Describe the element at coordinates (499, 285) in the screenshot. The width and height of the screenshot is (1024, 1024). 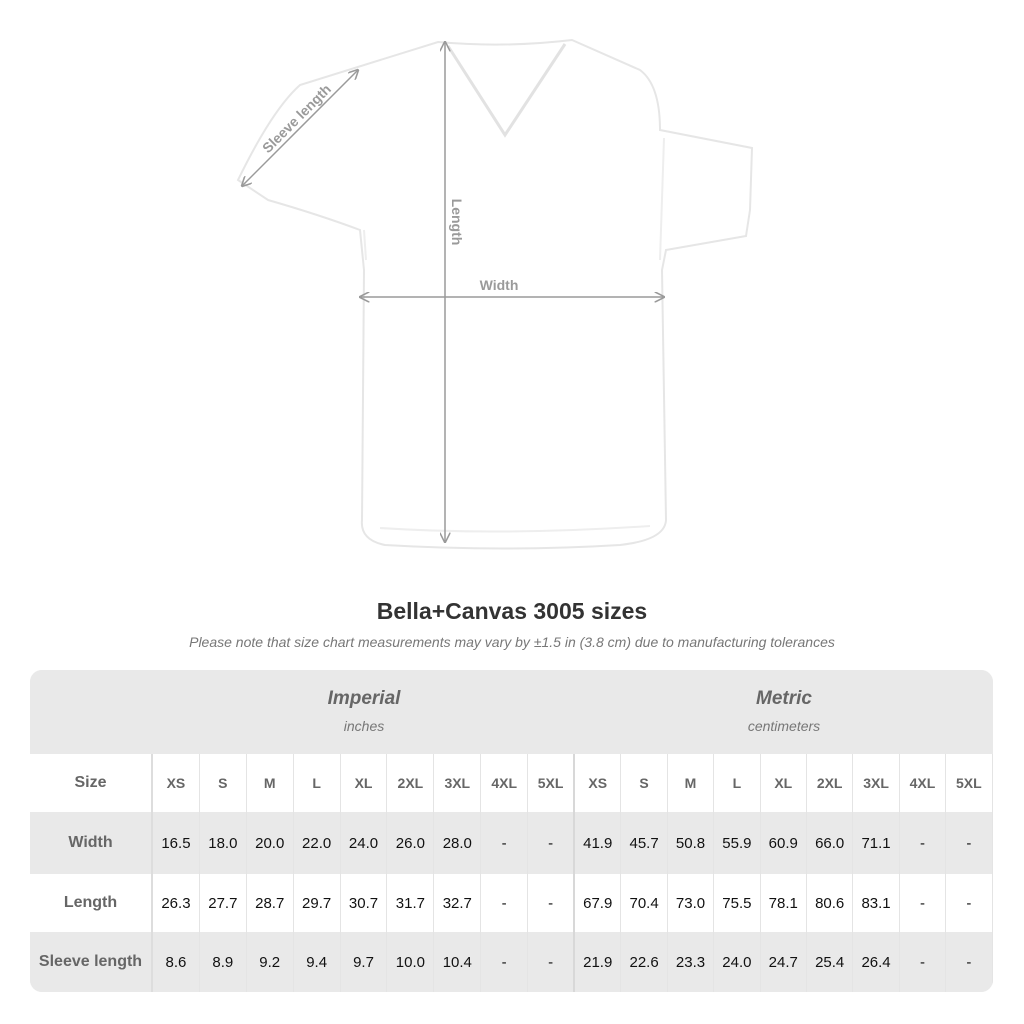
I see `width-label: Width` at that location.